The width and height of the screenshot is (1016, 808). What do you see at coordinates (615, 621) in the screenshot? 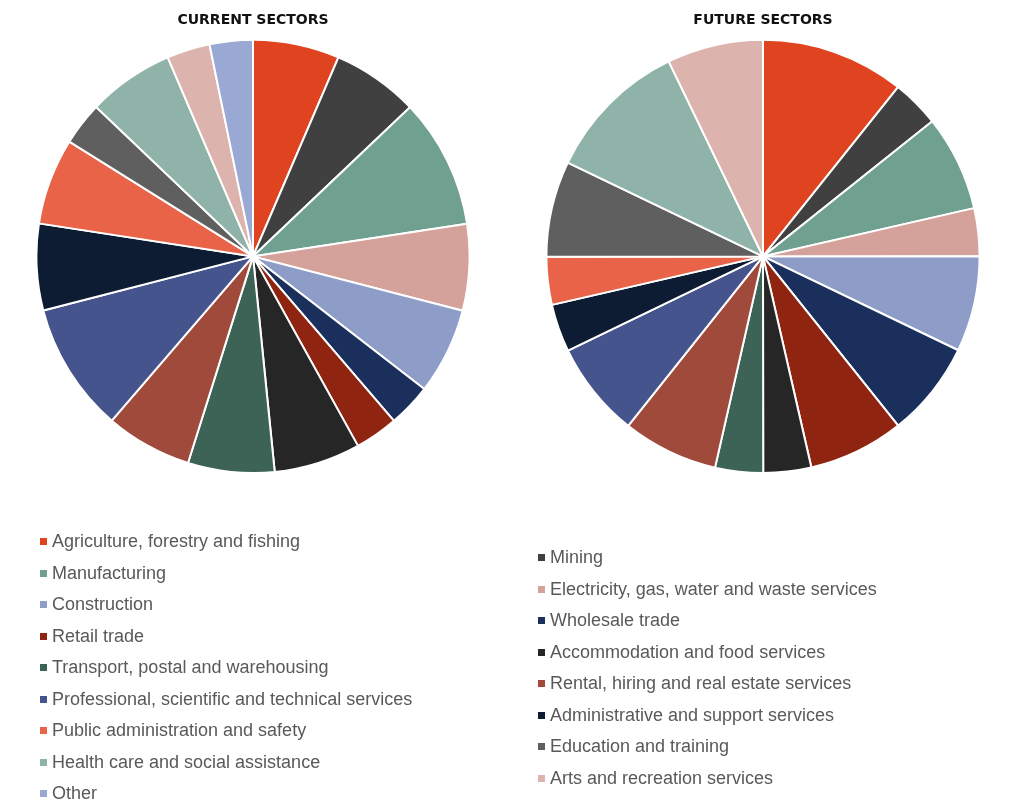
I see `legend-label: Wholesale trade` at bounding box center [615, 621].